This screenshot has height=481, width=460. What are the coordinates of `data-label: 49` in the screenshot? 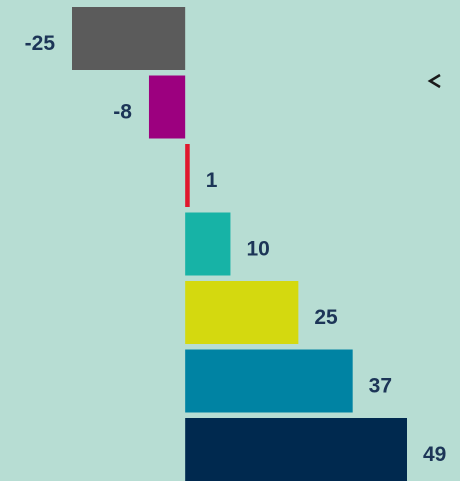 It's located at (434, 454).